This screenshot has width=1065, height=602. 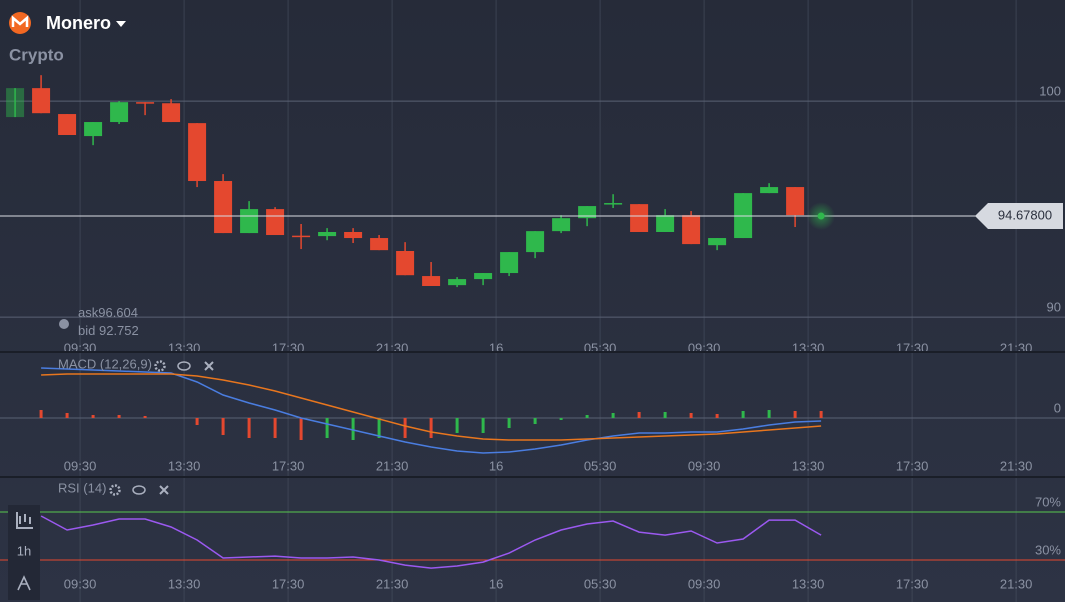 I want to click on bid: bid 92.752, so click(x=108, y=330).